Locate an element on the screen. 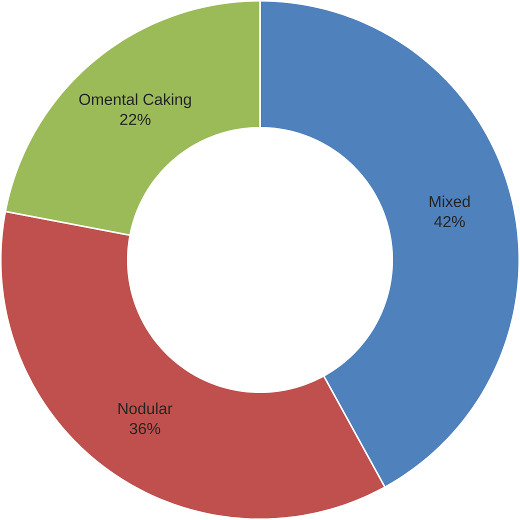 This screenshot has height=520, width=520. slice-label: Nodular is located at coordinates (145, 408).